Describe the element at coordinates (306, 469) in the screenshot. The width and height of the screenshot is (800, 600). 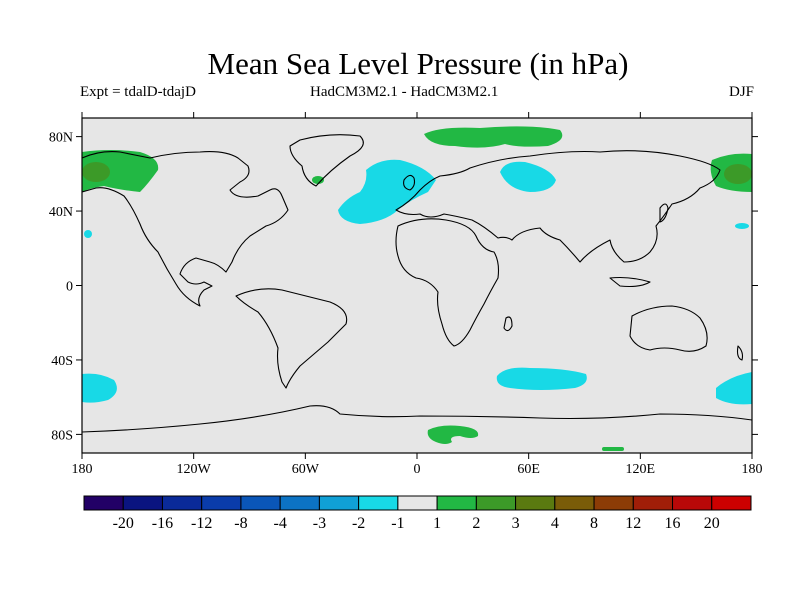
I see `lon-tick-label: 60W` at that location.